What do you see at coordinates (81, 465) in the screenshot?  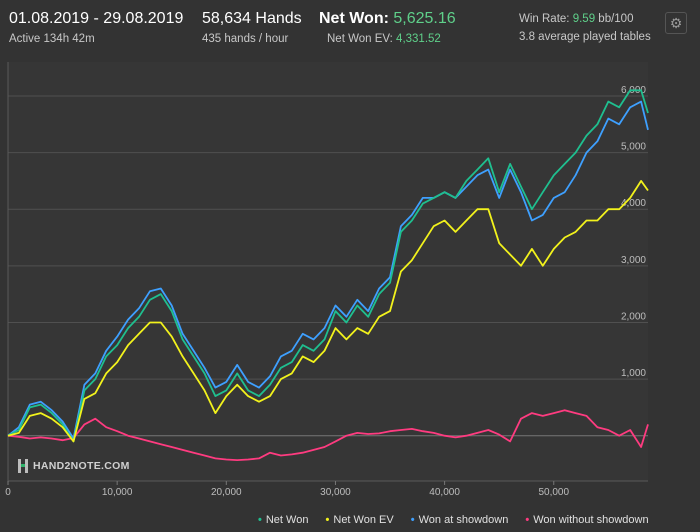 I see `logo-text: HAND2NOTE.COM` at bounding box center [81, 465].